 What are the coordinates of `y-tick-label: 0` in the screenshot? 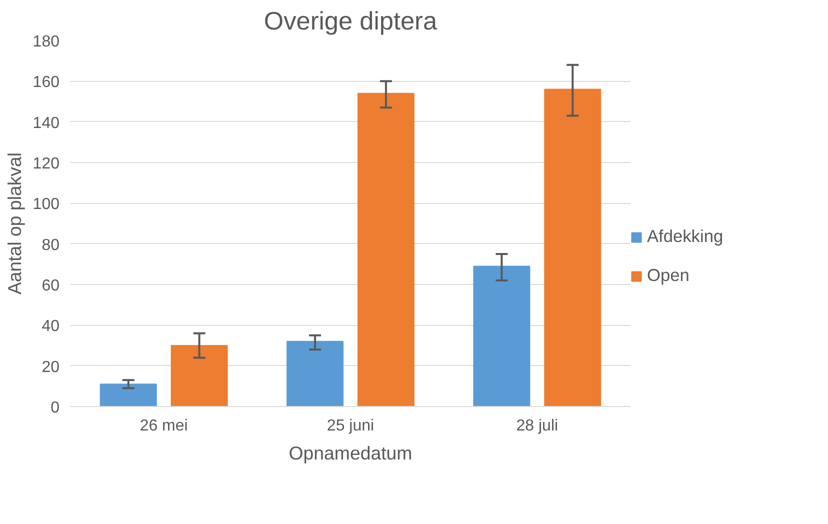 It's located at (55, 408).